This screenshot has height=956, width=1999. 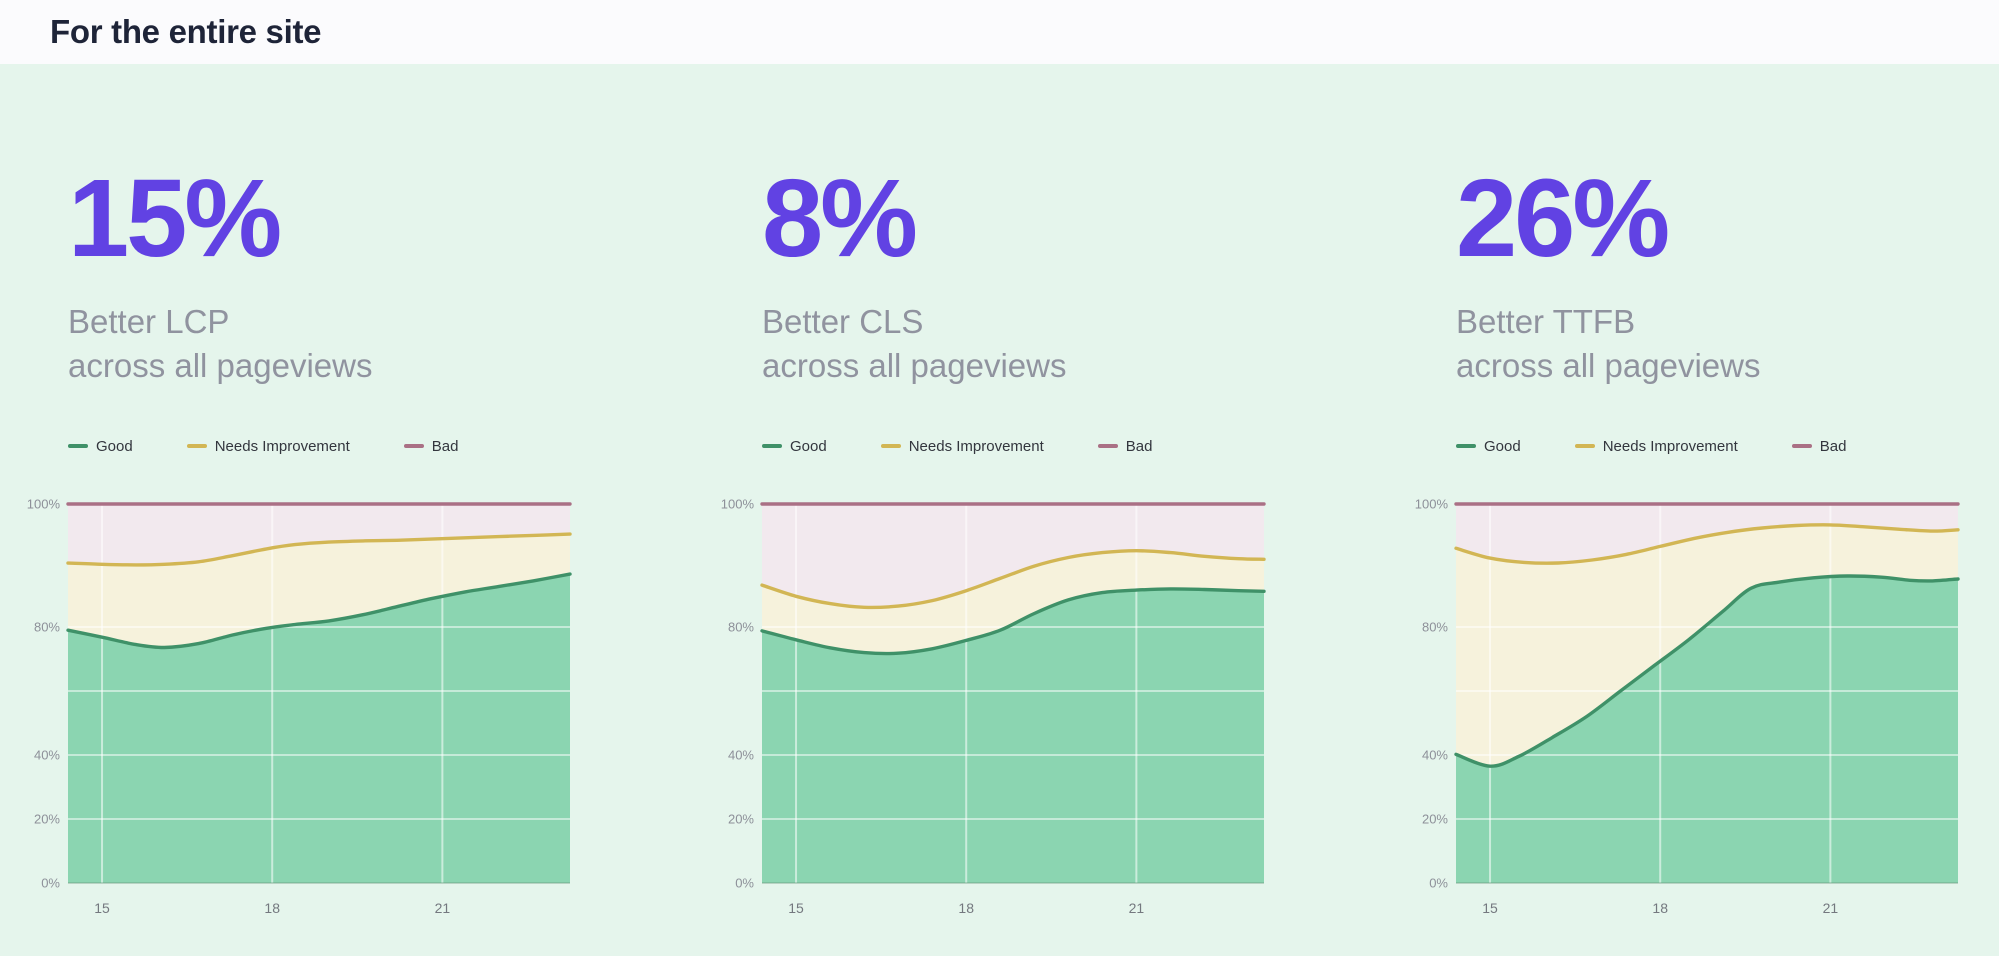 What do you see at coordinates (186, 31) in the screenshot?
I see `page-title: For the entire site` at bounding box center [186, 31].